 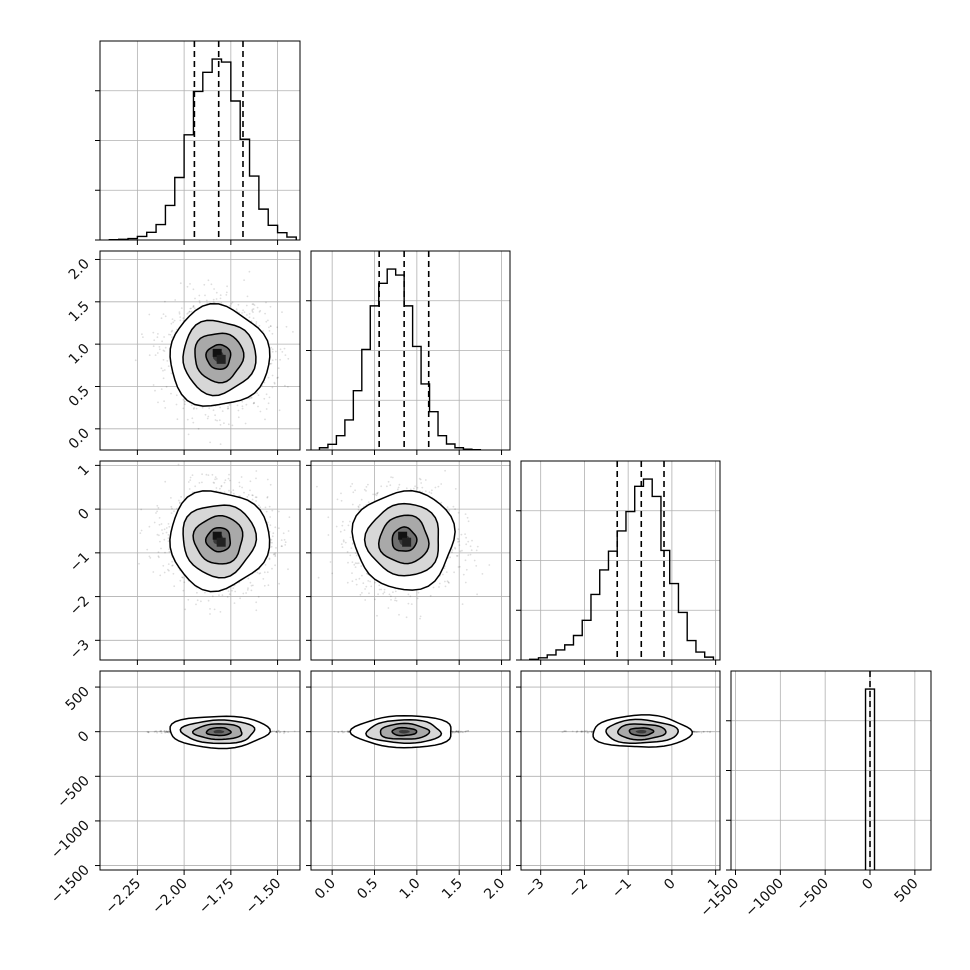 What do you see at coordinates (184, 562) in the screenshot?
I see `panel-r2-c0: −3−2−101` at bounding box center [184, 562].